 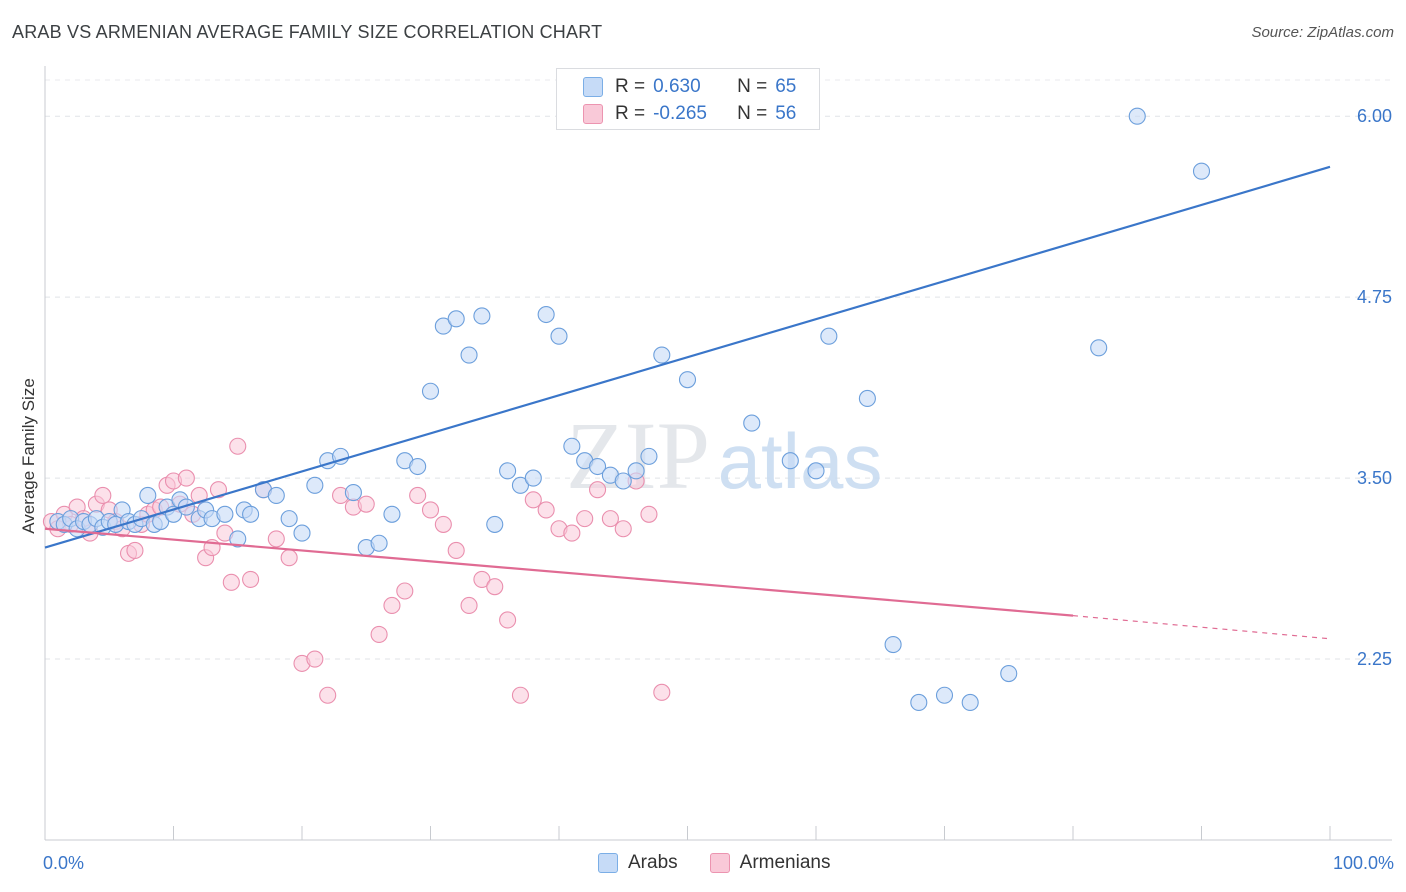 I want to click on series-swatch-arabs, so click(x=608, y=863).